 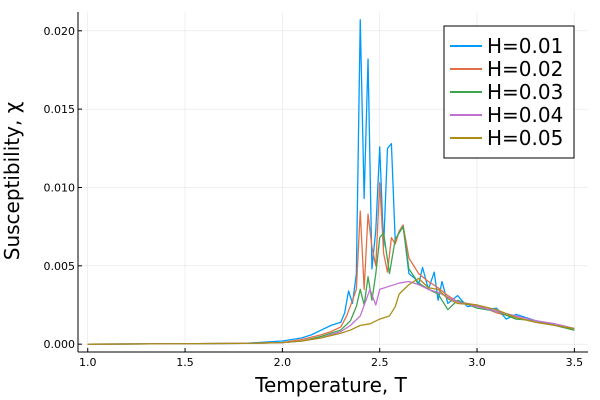 I want to click on x-tick-label: 3.0, so click(x=477, y=362).